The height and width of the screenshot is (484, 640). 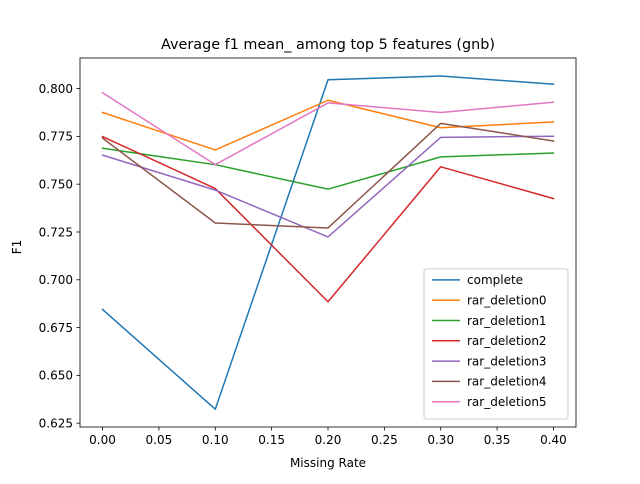 What do you see at coordinates (328, 440) in the screenshot?
I see `x-tick-label: 0.20` at bounding box center [328, 440].